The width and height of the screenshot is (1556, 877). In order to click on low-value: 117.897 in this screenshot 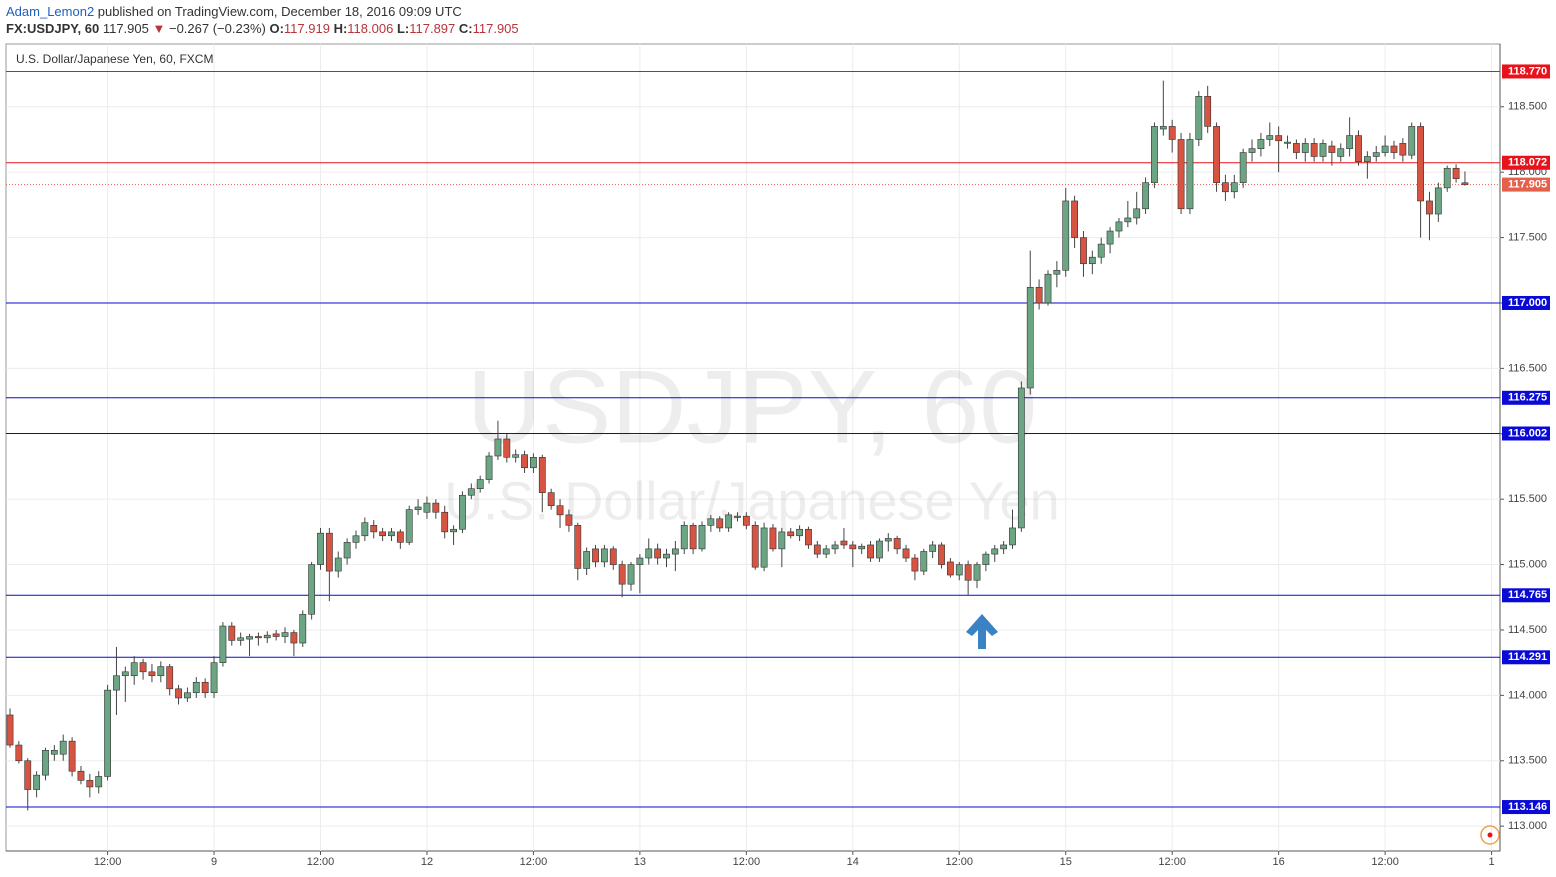, I will do `click(432, 28)`.